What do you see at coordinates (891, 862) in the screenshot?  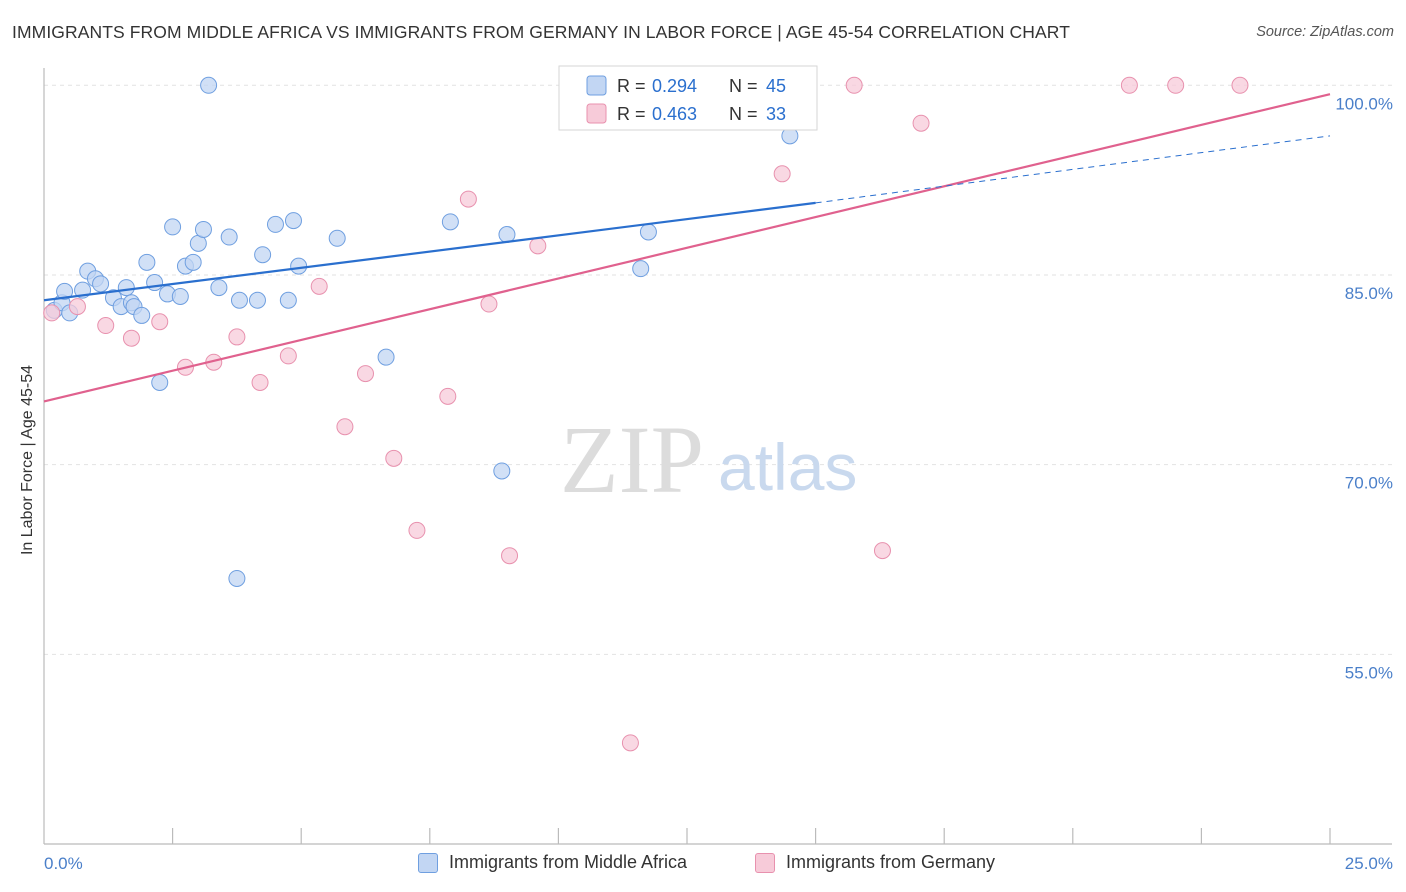 I see `legend-label-germany: Immigrants from Germany` at bounding box center [891, 862].